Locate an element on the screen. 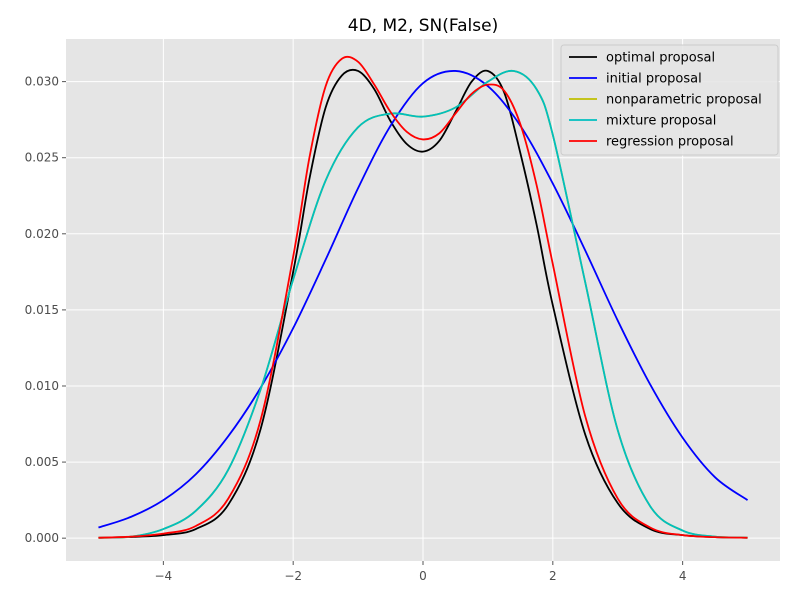 The image size is (800, 600). legend-label: nonparametric proposal is located at coordinates (684, 100).